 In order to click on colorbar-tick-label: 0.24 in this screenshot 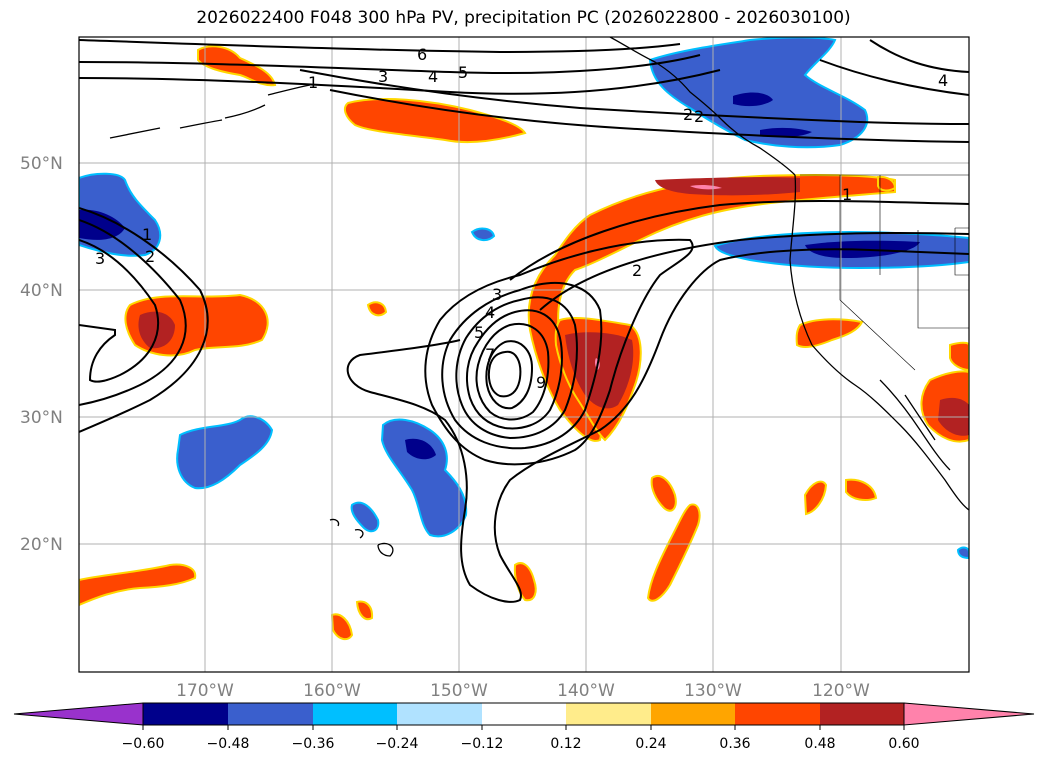, I will do `click(650, 744)`.